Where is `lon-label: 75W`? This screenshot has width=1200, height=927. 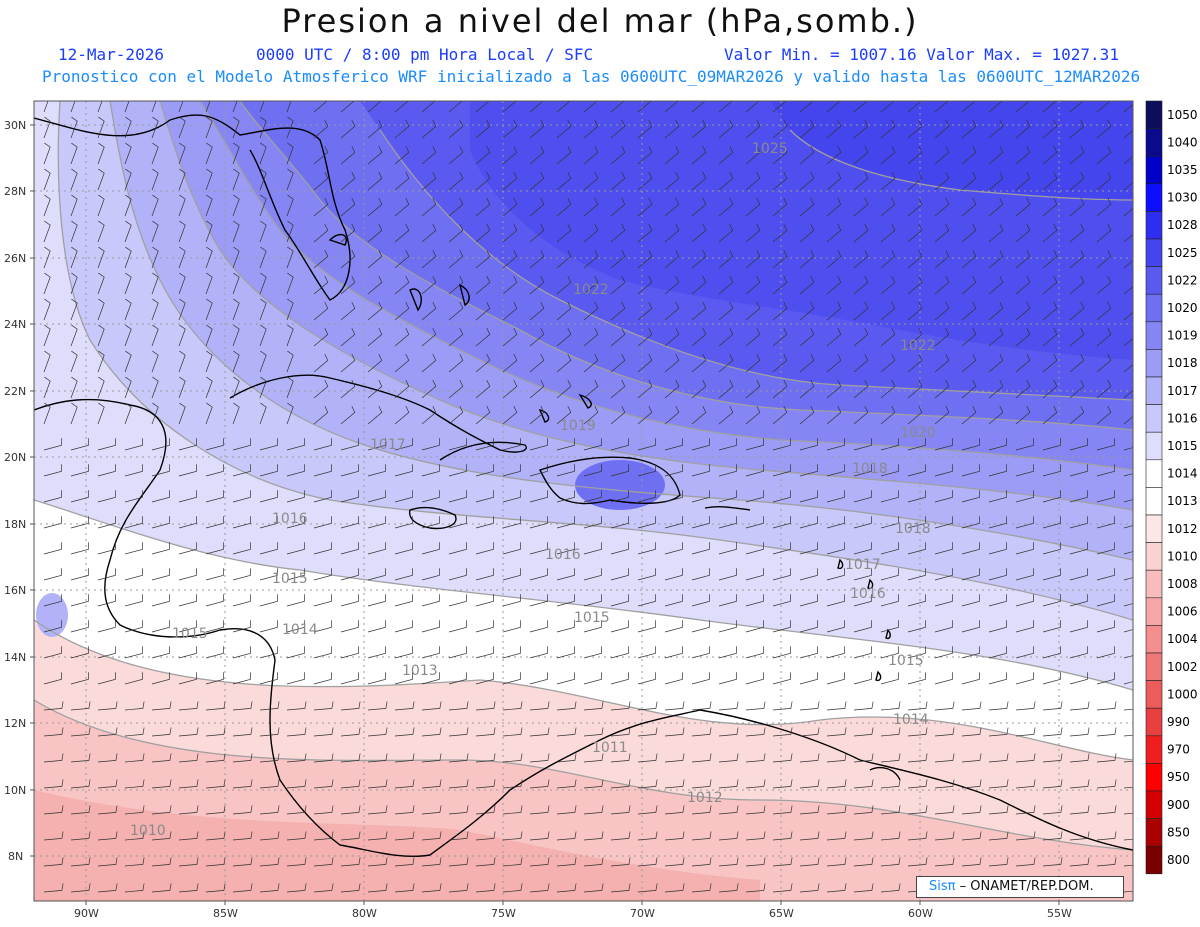
lon-label: 75W is located at coordinates (503, 913).